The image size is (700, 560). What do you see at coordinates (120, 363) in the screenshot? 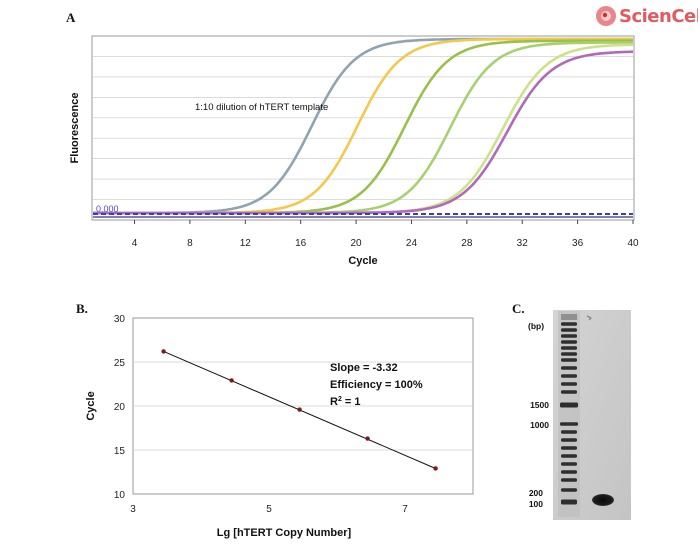
I see `y-tick-label-b: 25` at bounding box center [120, 363].